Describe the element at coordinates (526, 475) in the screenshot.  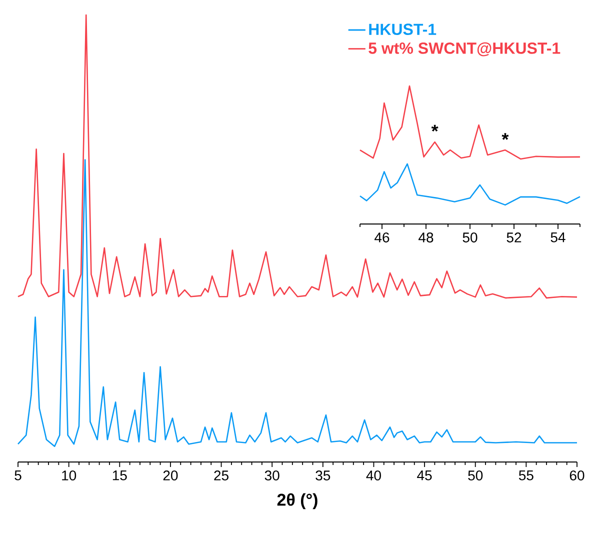
I see `x-tick-label: 55` at that location.